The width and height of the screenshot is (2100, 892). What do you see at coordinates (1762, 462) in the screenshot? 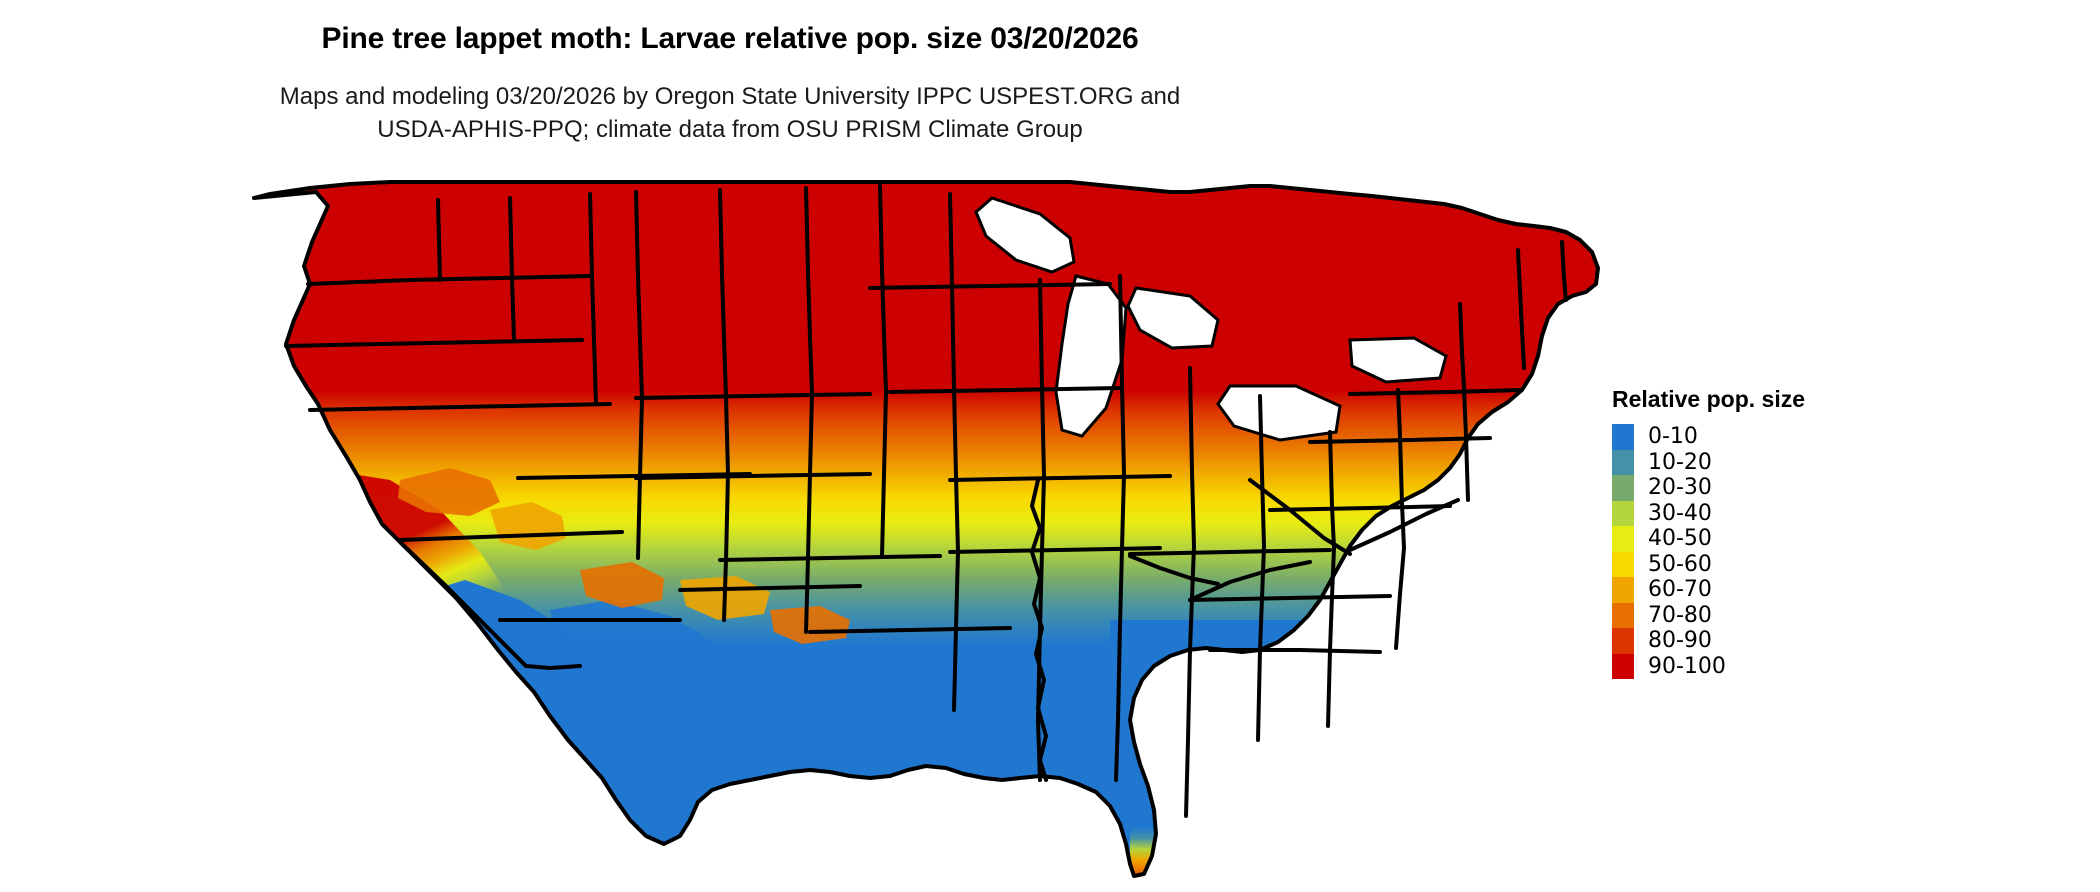
I see `legend-item-10-20: 10-20` at bounding box center [1762, 462].